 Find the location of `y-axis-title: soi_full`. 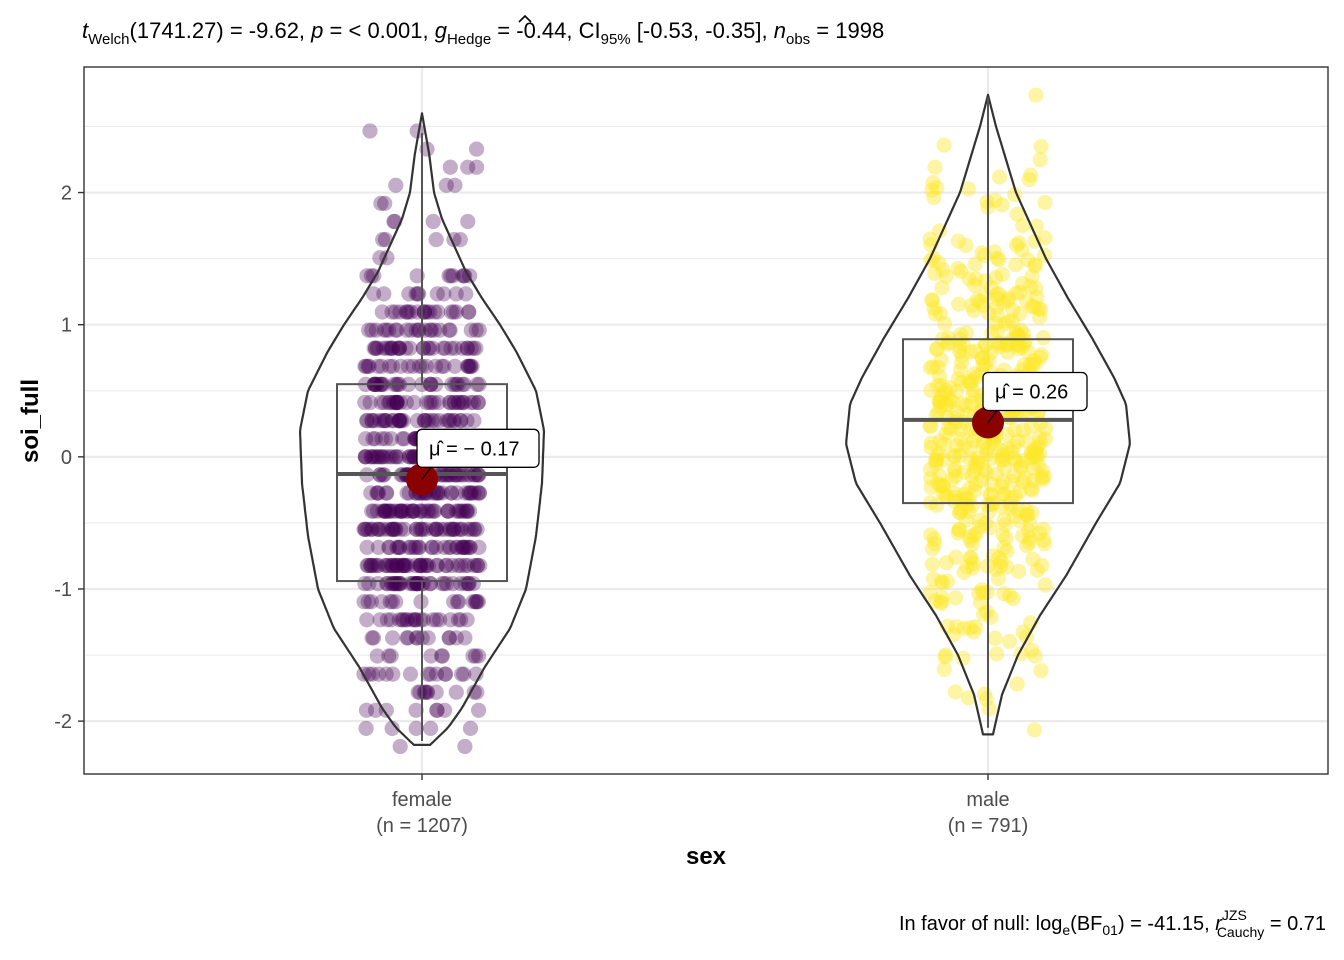

y-axis-title: soi_full is located at coordinates (30, 421).